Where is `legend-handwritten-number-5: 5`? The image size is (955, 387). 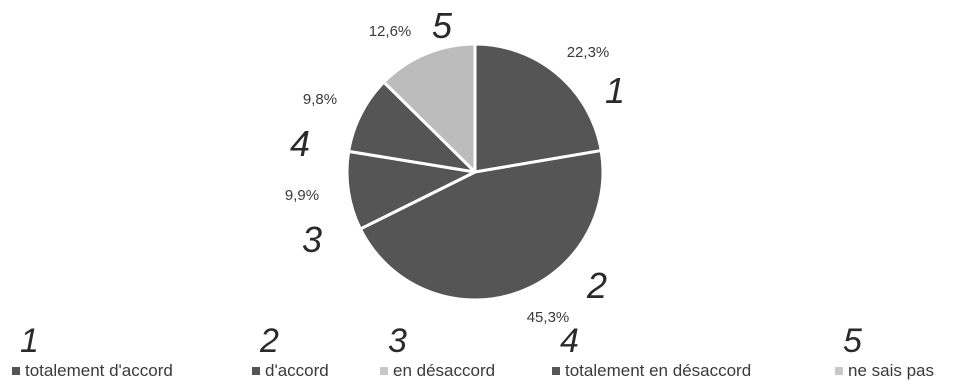
legend-handwritten-number-5: 5 is located at coordinates (852, 341).